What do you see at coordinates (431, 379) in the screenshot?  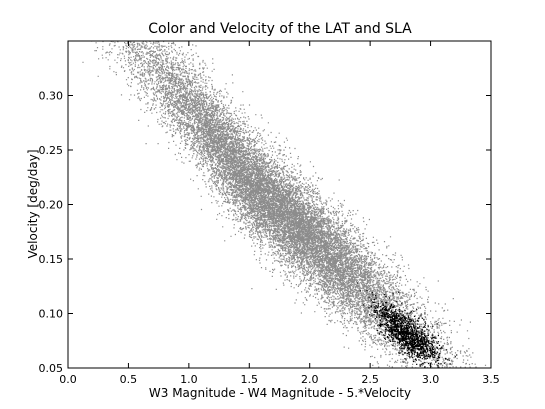 I see `x-tick-label: 3.0` at bounding box center [431, 379].